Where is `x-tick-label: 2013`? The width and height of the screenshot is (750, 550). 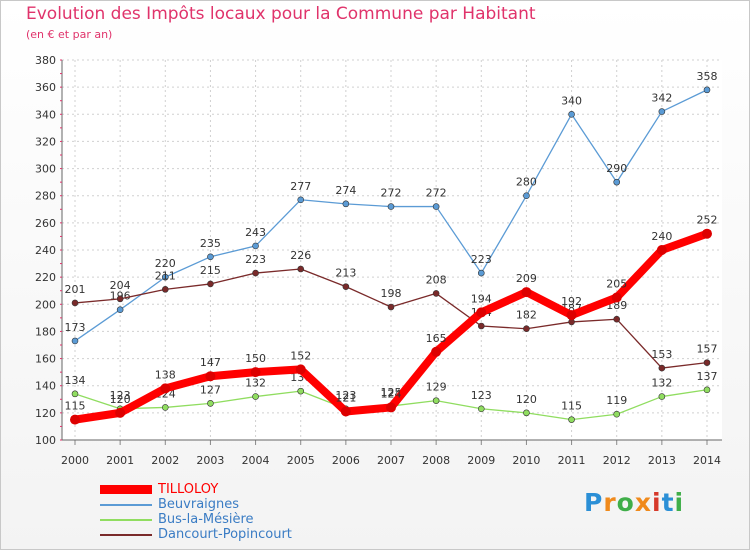
x-tick-label: 2013 is located at coordinates (662, 460).